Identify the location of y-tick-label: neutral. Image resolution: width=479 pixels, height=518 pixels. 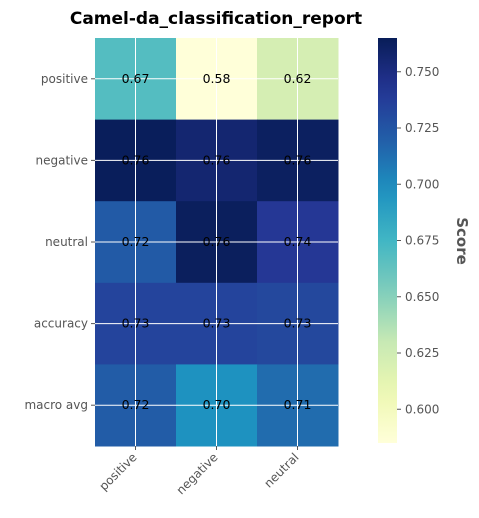
(66, 242).